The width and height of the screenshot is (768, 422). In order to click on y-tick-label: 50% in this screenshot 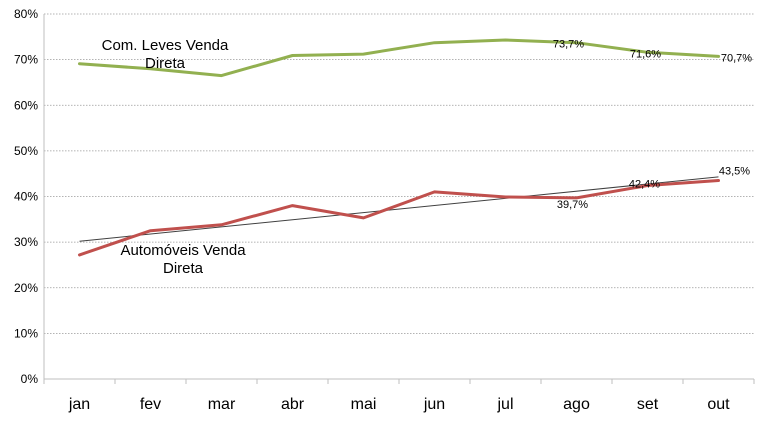, I will do `click(26, 151)`.